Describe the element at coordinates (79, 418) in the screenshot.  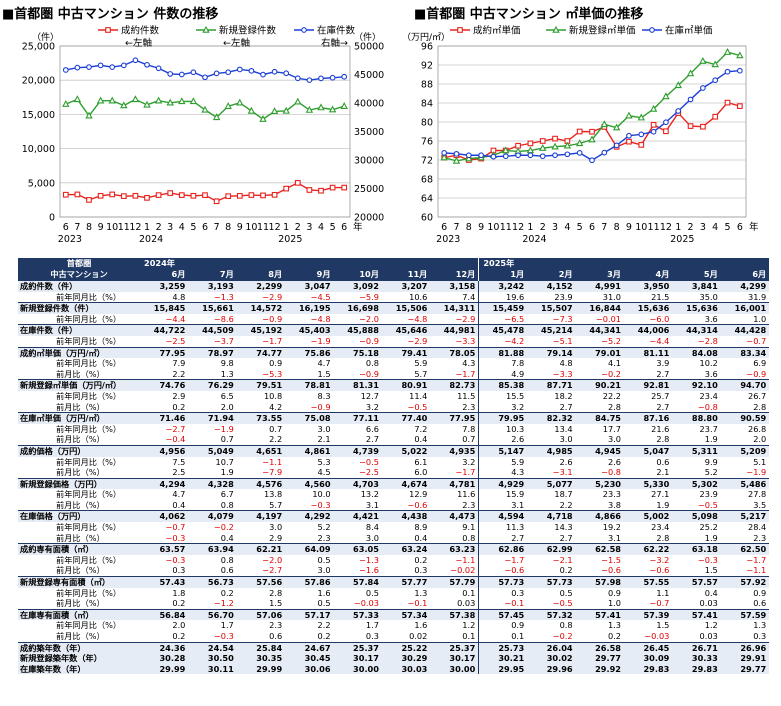
I see `row-label: 在庫㎡単価（万円/㎡）` at that location.